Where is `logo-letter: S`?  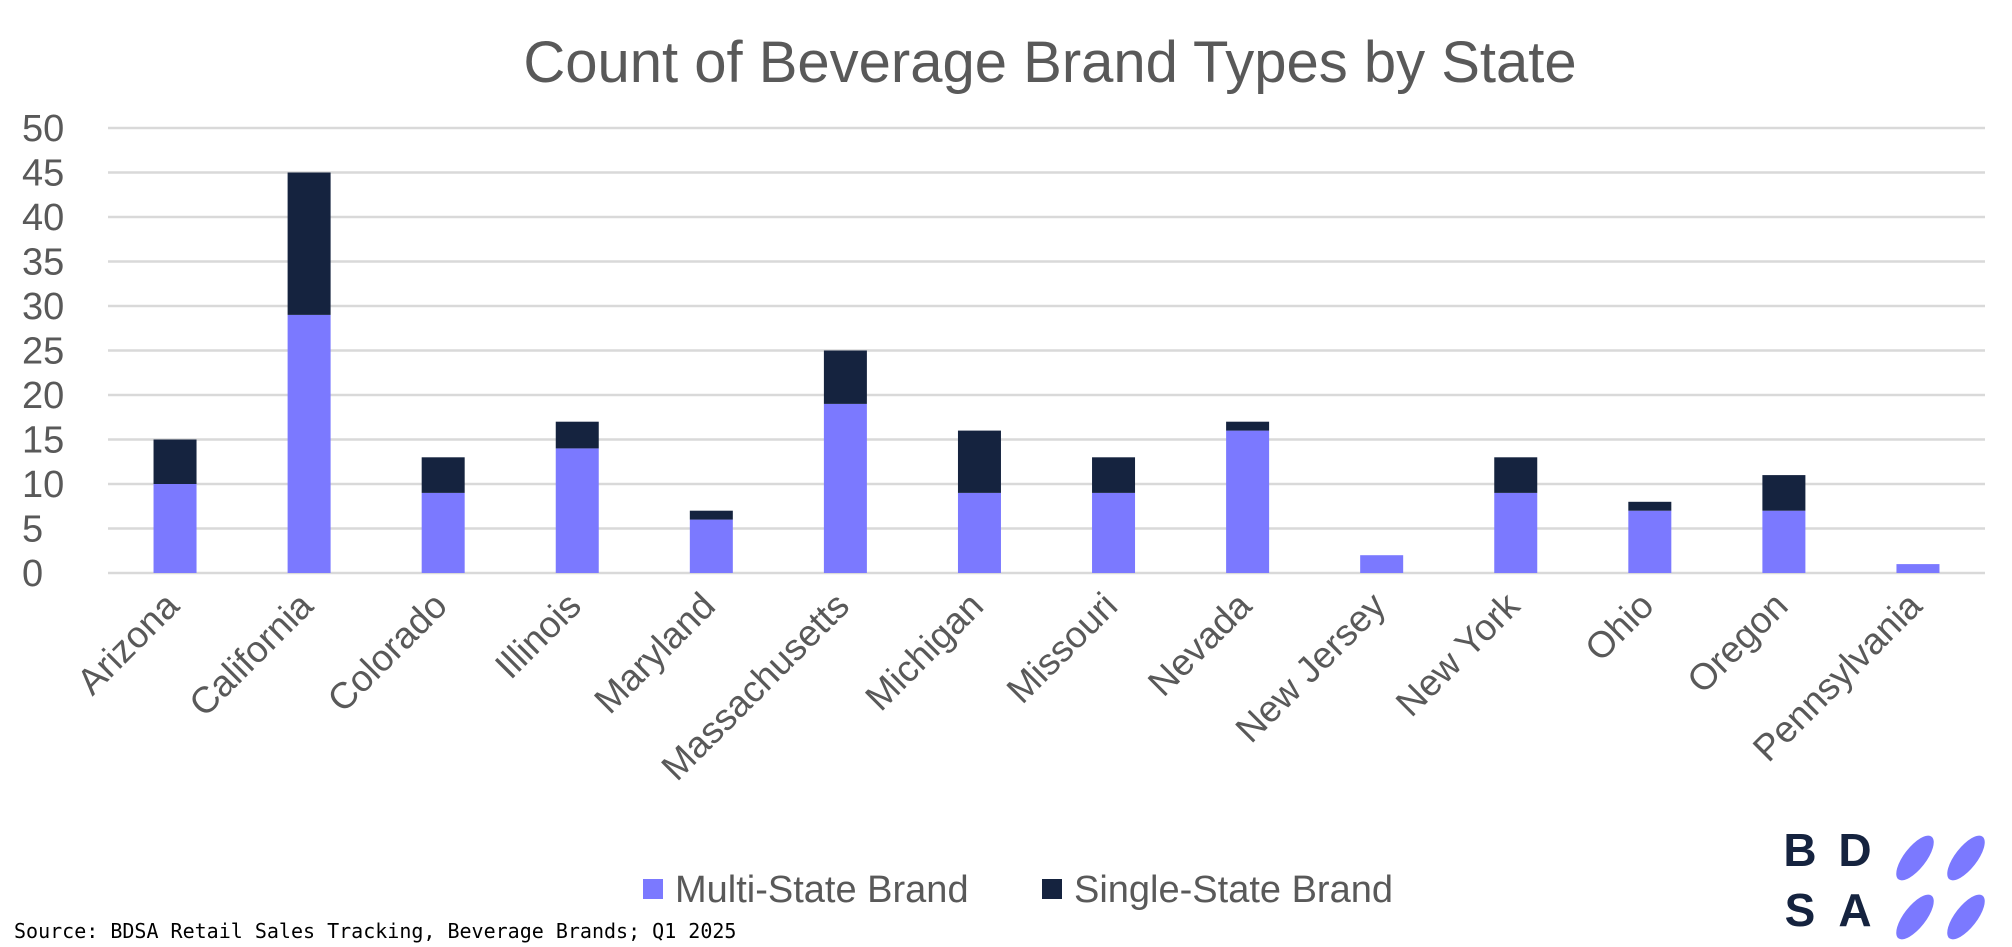 logo-letter: S is located at coordinates (1800, 910).